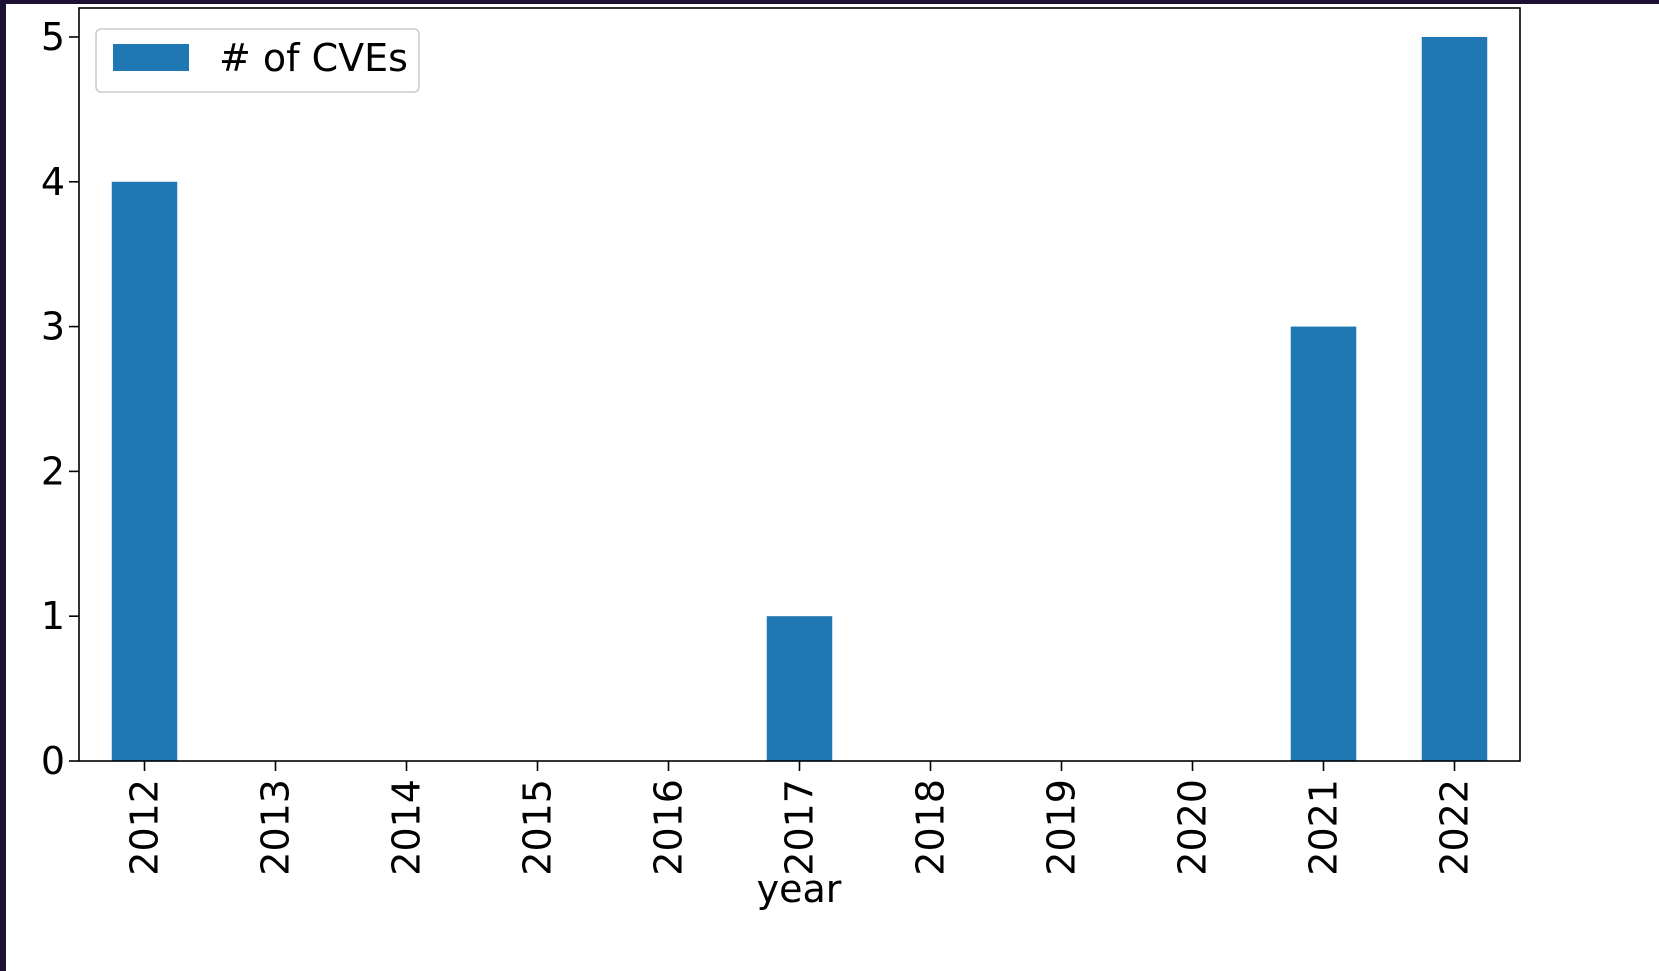  What do you see at coordinates (53, 327) in the screenshot?
I see `y-tick-label: 3` at bounding box center [53, 327].